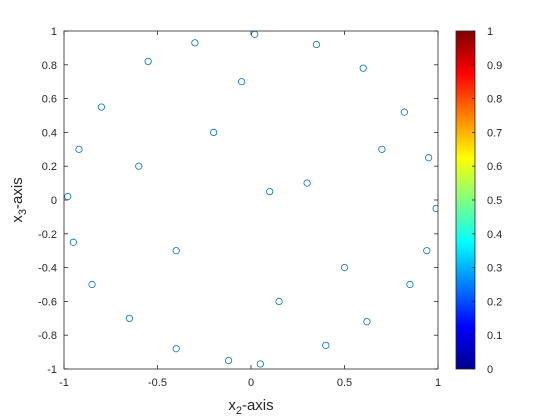 The image size is (560, 420). Describe the element at coordinates (23, 212) in the screenshot. I see `y-axis-label-subscript: 3` at that location.